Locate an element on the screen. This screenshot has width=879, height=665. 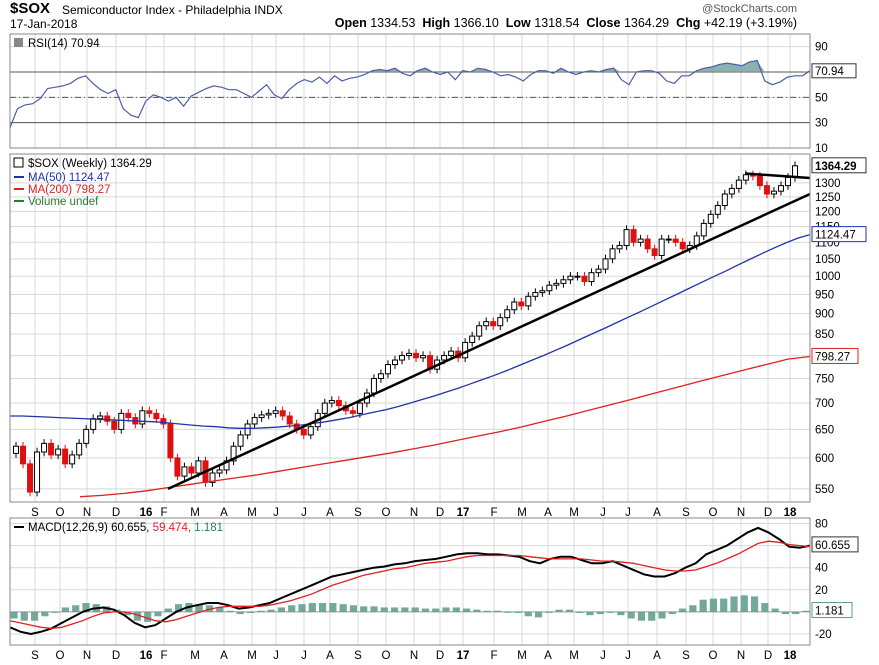
price-x-tick: F is located at coordinates (163, 513).